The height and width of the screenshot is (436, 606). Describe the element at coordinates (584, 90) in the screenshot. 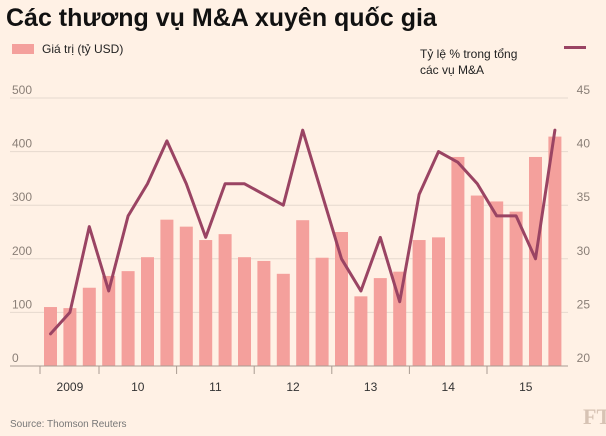

I see `y-right-tick-label: 45` at that location.